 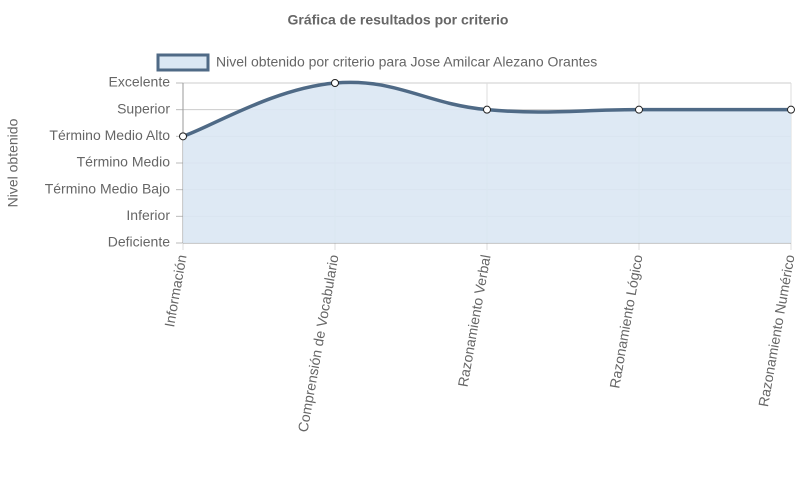 I want to click on x-tick-label: Razonamiento Verbal, so click(x=474, y=320).